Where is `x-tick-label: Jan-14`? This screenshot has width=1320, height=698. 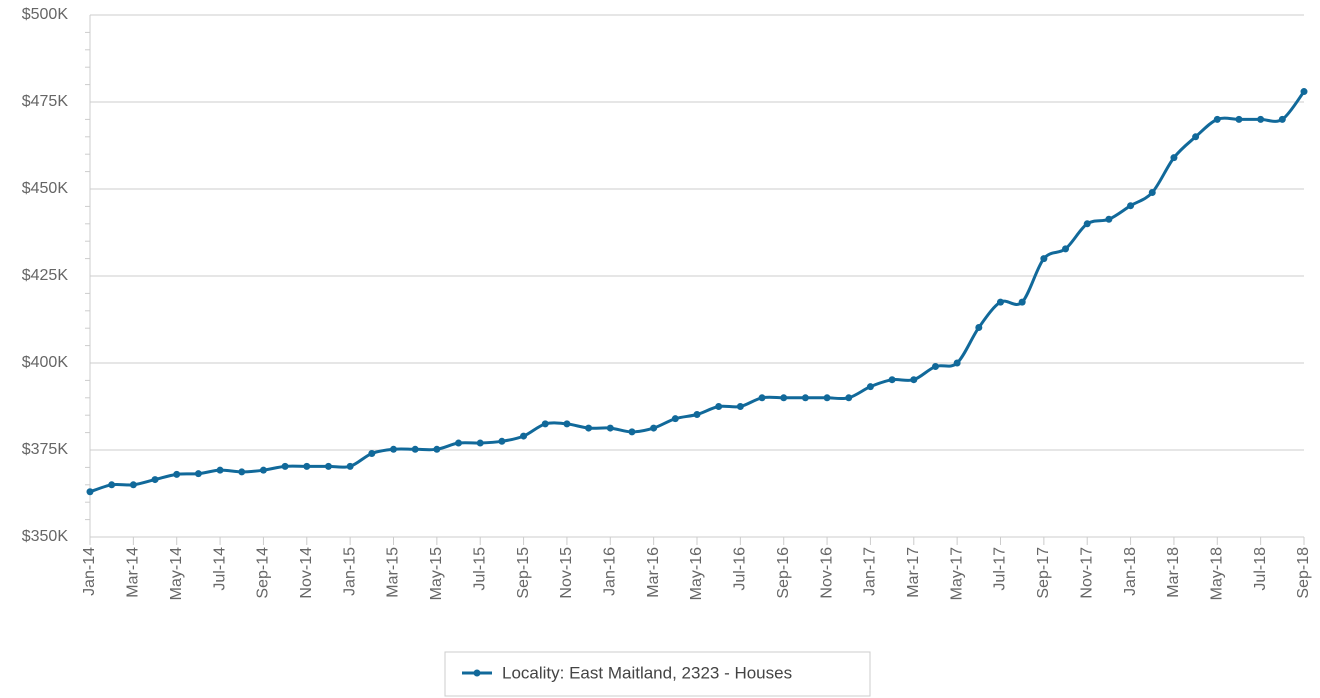 x-tick-label: Jan-14 is located at coordinates (89, 571).